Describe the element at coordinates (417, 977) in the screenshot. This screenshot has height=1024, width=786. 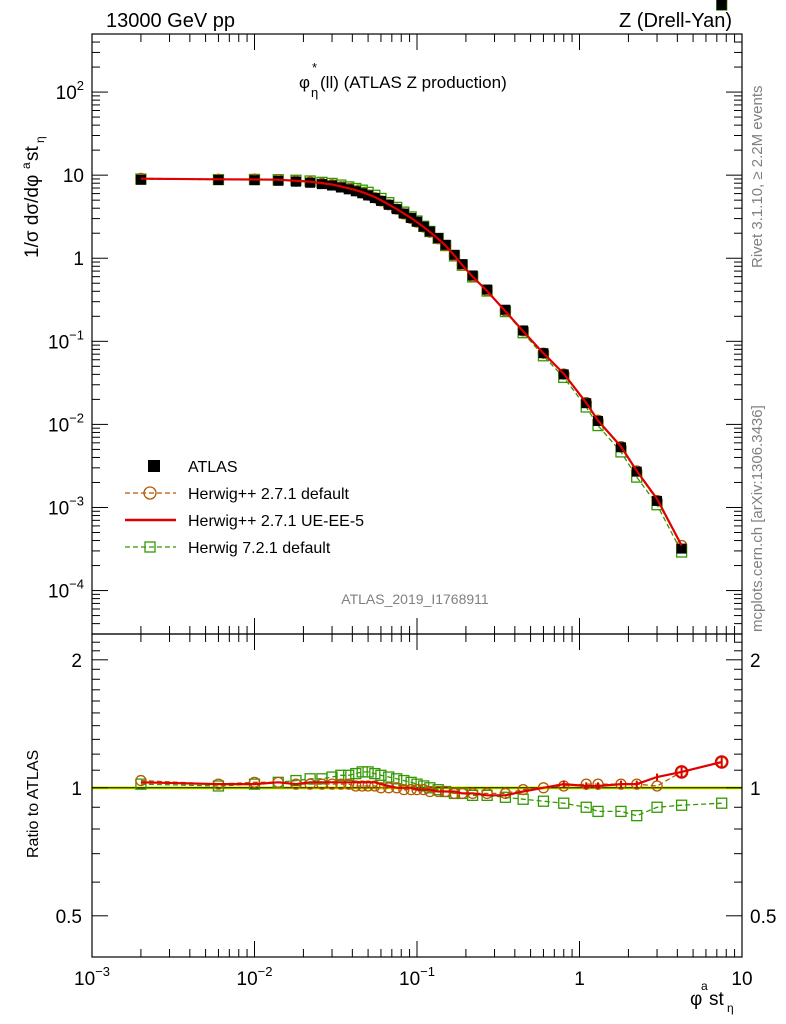
I see `x-tick-label: 10⁻¹` at that location.